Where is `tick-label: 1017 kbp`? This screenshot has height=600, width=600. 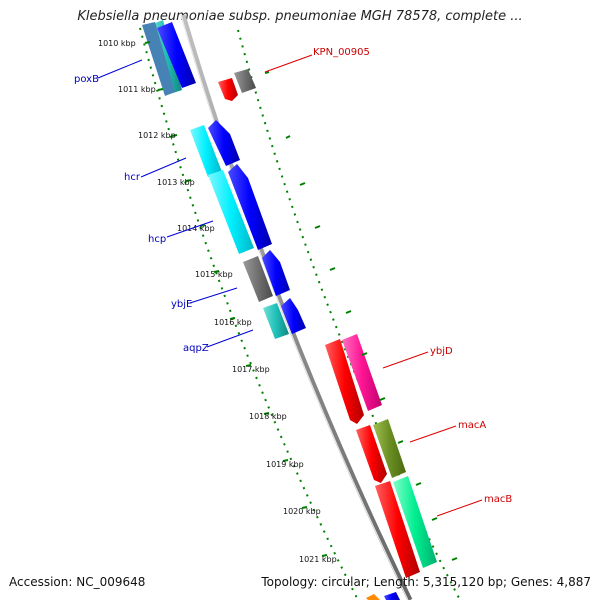 tick-label: 1017 kbp is located at coordinates (251, 369).